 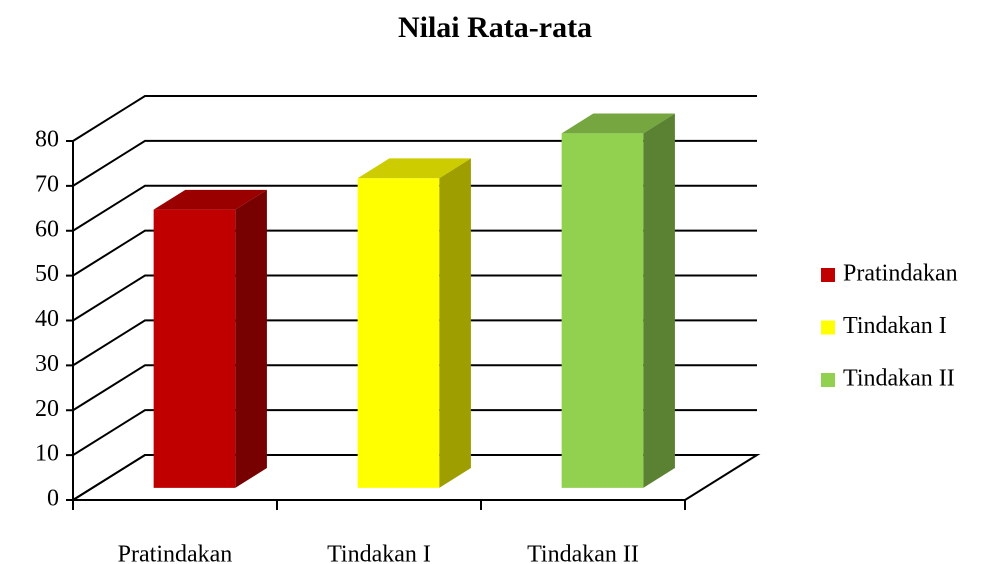 I want to click on y-tick-label: 10, so click(x=47, y=454).